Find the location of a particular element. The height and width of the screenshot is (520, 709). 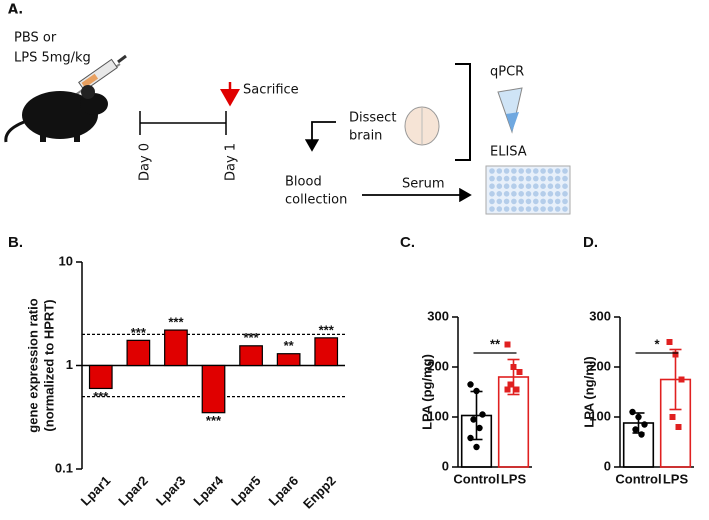

day-label: Day 0 is located at coordinates (145, 162).